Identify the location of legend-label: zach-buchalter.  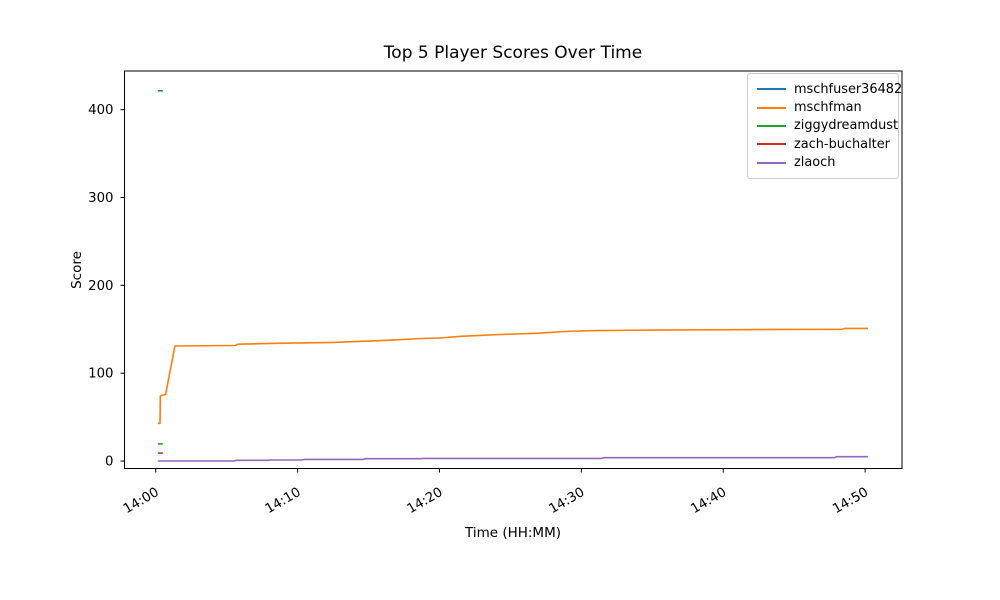
(842, 144).